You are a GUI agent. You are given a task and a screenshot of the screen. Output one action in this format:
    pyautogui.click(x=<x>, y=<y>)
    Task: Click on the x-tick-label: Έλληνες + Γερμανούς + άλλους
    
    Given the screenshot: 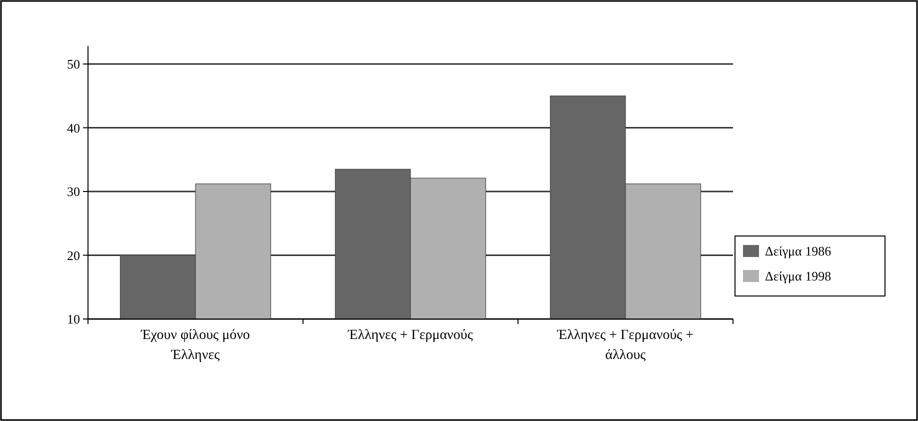 What is the action you would take?
    pyautogui.click(x=625, y=345)
    